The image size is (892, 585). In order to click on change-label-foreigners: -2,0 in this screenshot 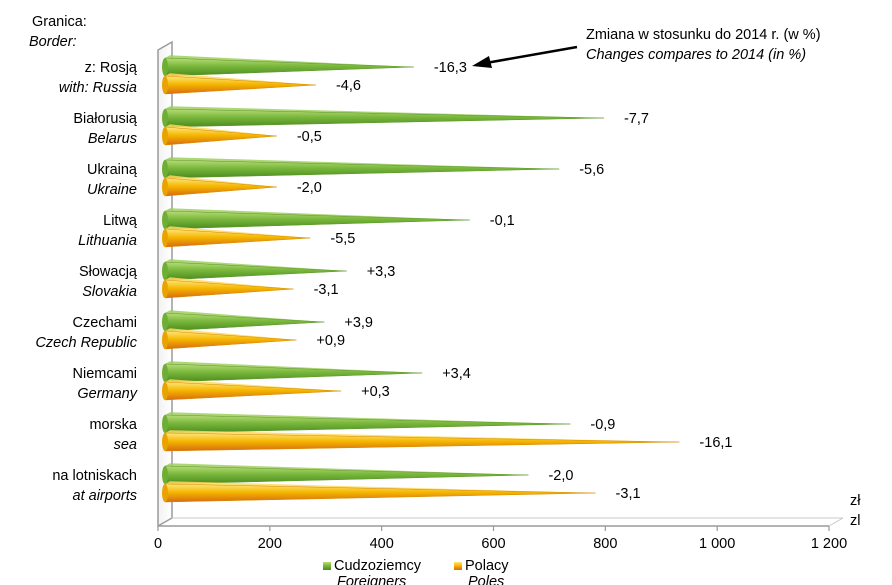, I will do `click(560, 476)`.